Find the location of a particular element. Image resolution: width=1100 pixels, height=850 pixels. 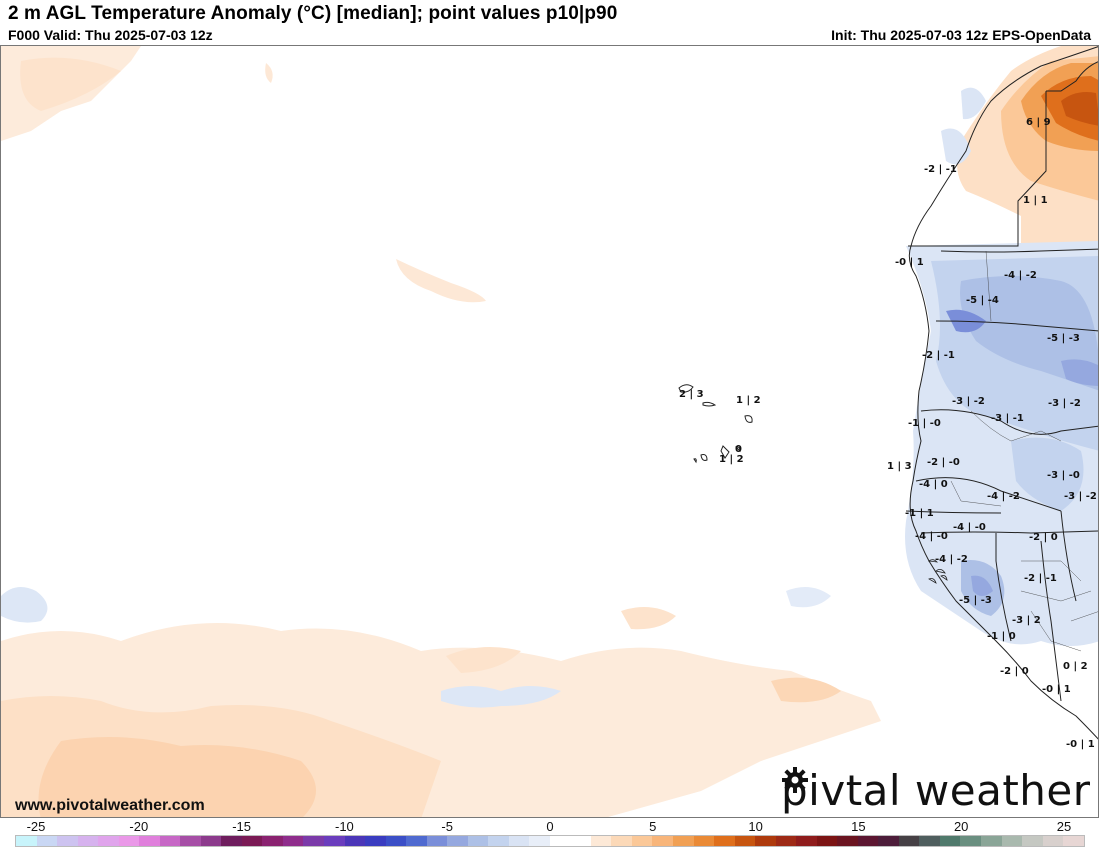

pivotal-weather-logo: piv tal weather is located at coordinates (936, 790).